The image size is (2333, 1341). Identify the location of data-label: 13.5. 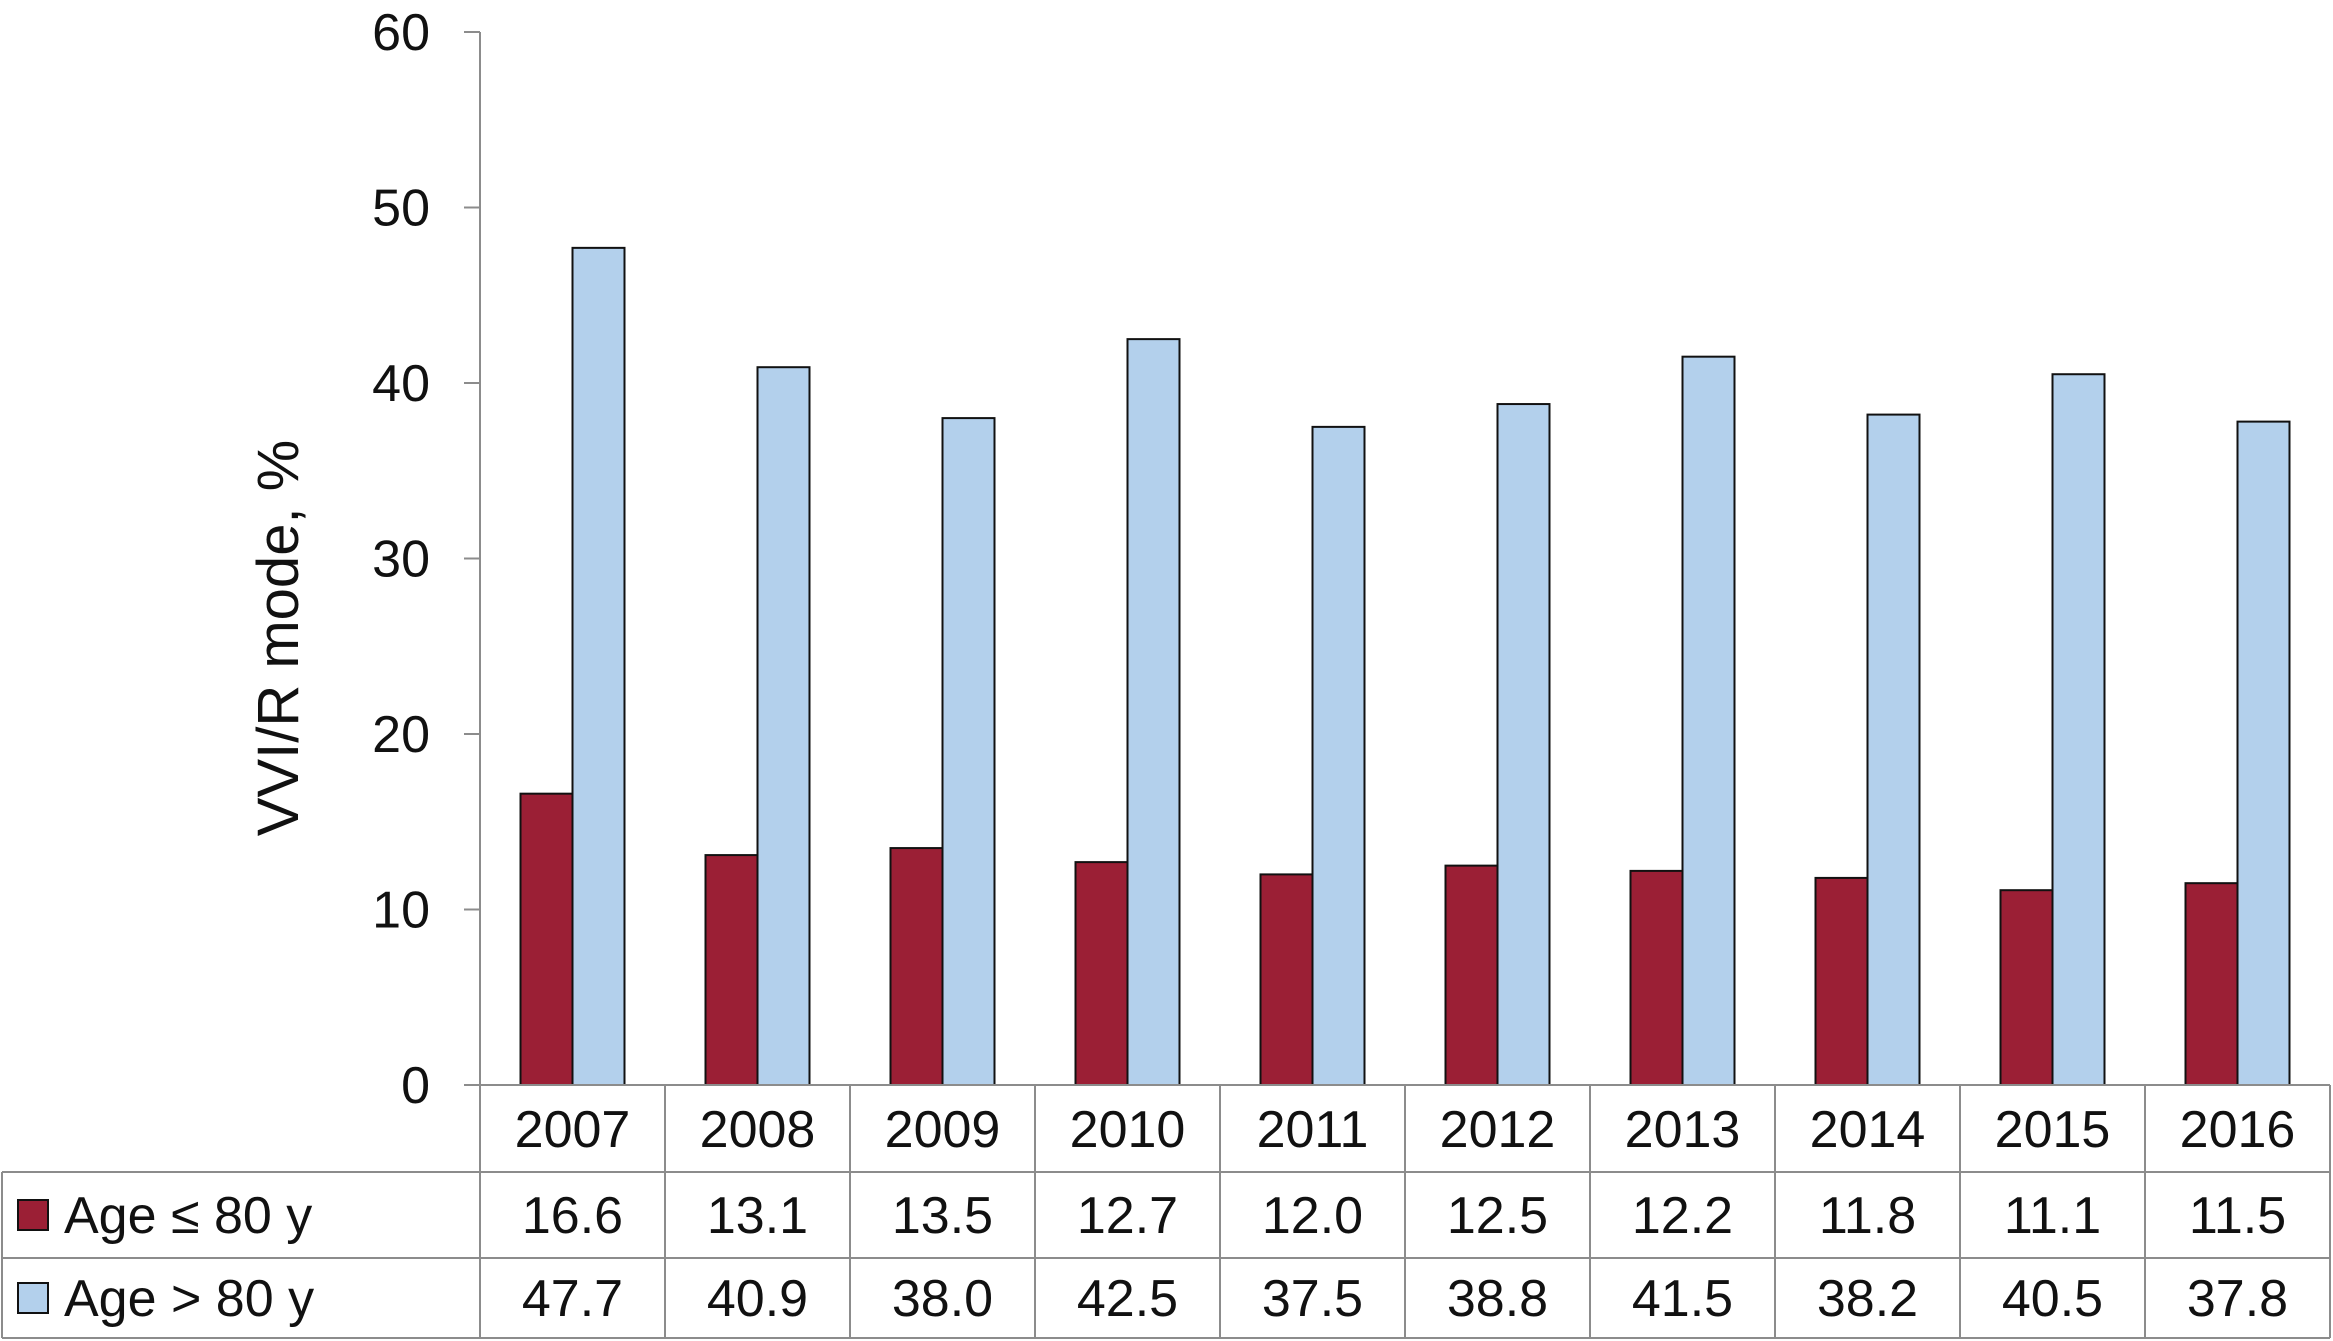
(942, 1216).